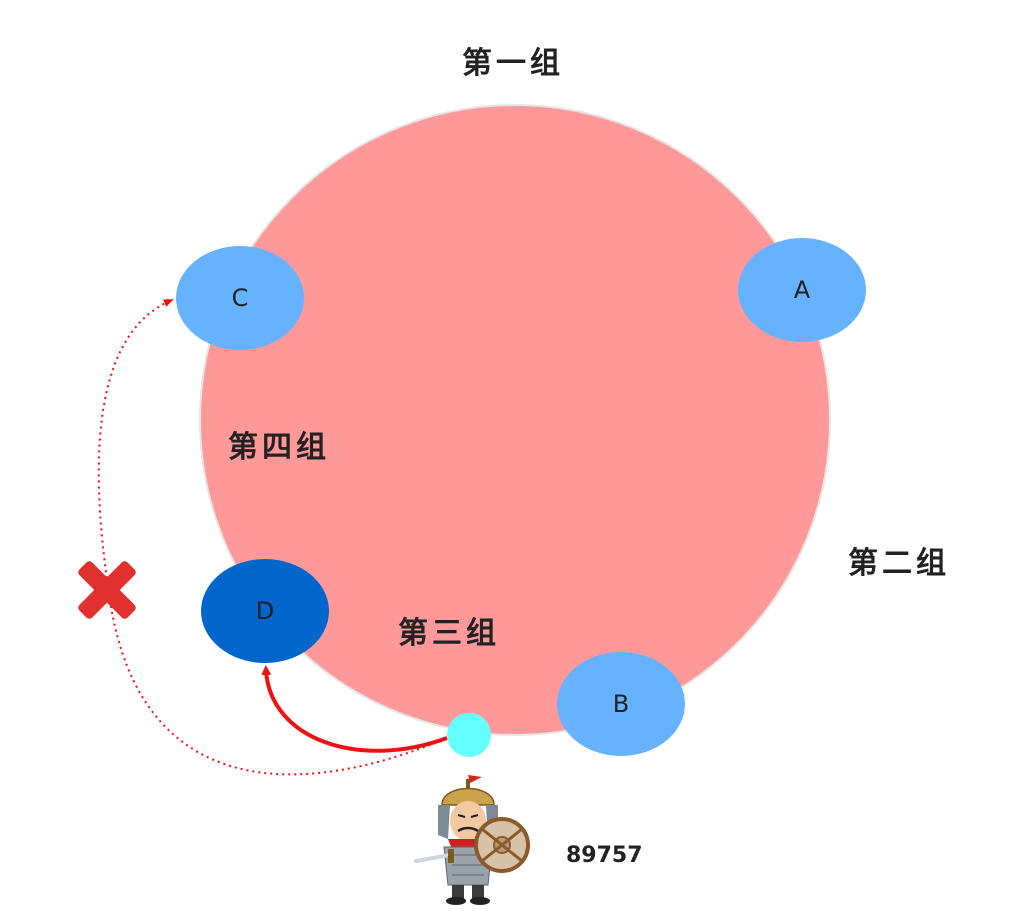 Image resolution: width=1024 pixels, height=917 pixels. Describe the element at coordinates (469, 735) in the screenshot. I see `key-point` at that location.